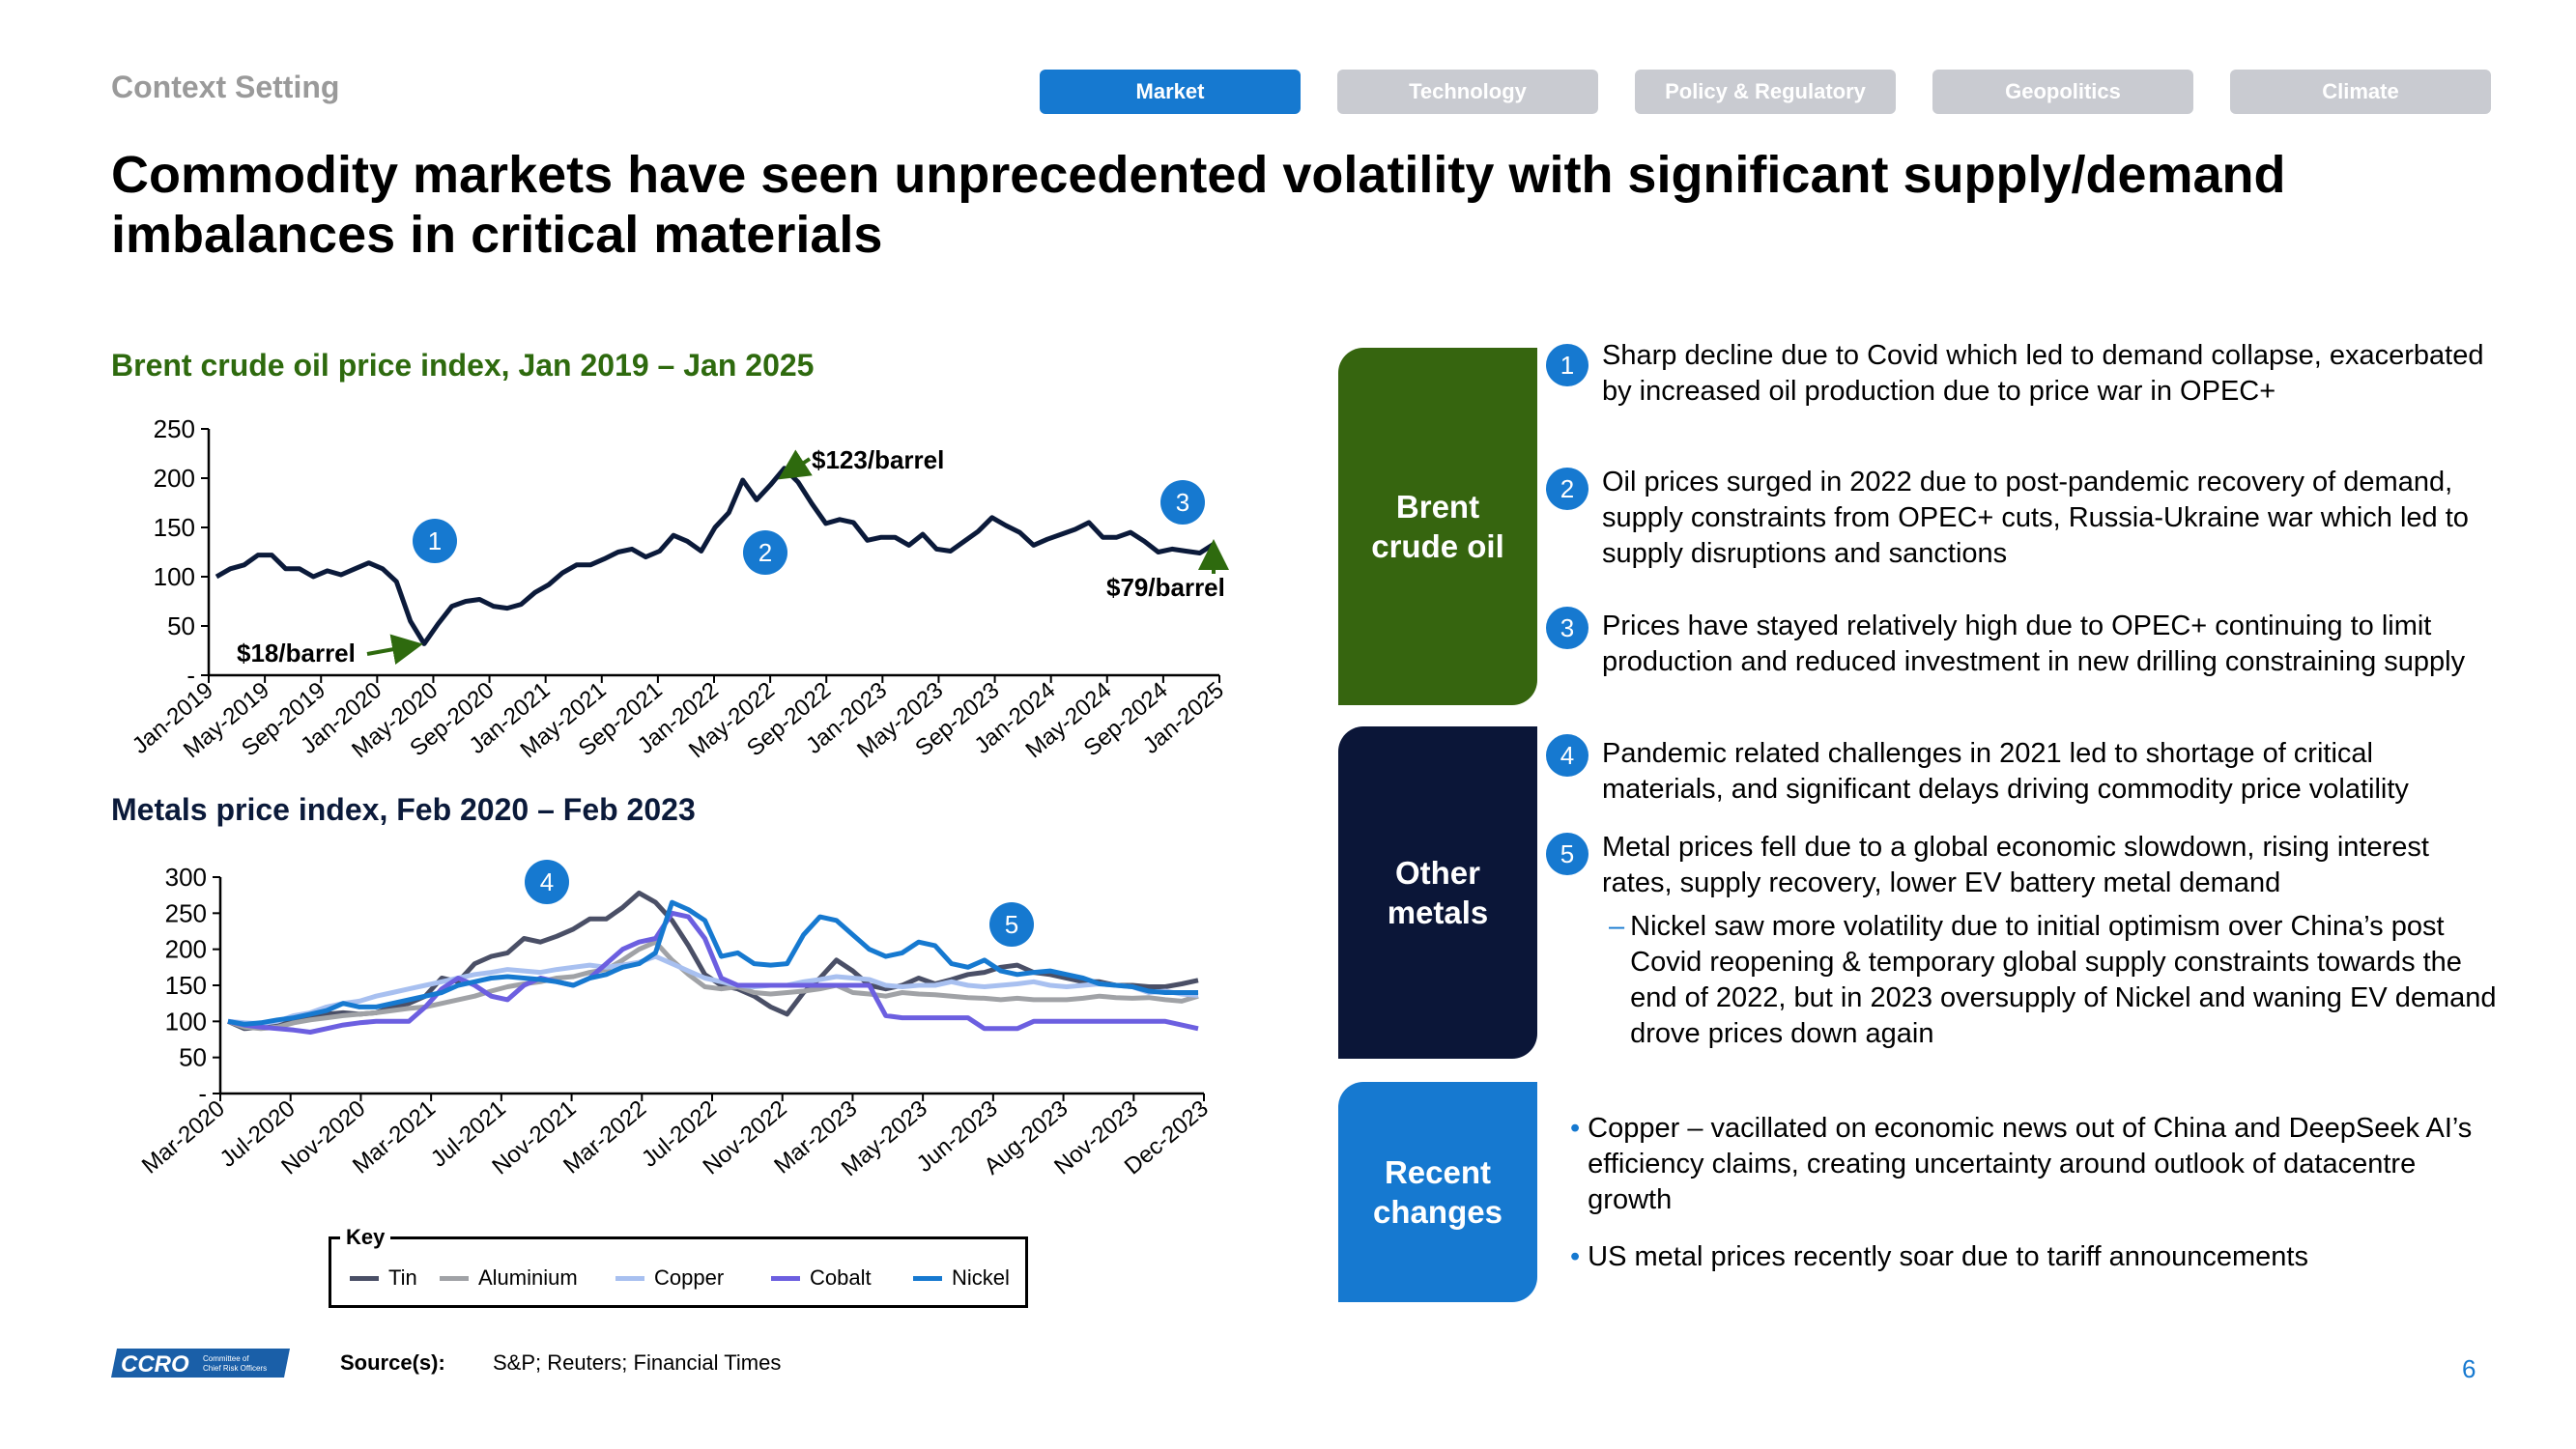 The width and height of the screenshot is (2576, 1449). I want to click on legend-tin: Tin, so click(384, 1278).